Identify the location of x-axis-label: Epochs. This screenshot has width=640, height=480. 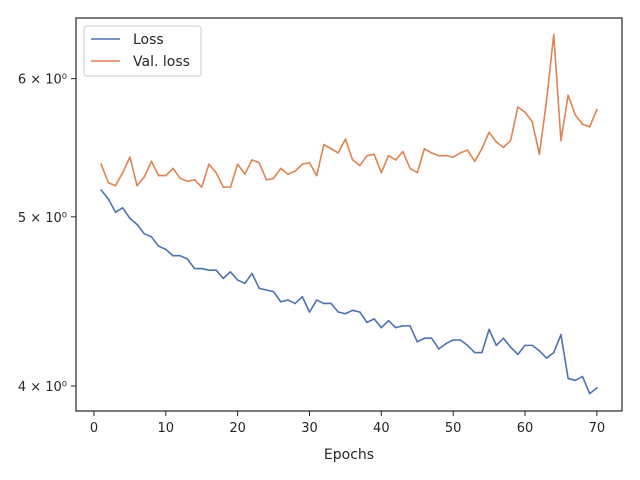
(349, 455).